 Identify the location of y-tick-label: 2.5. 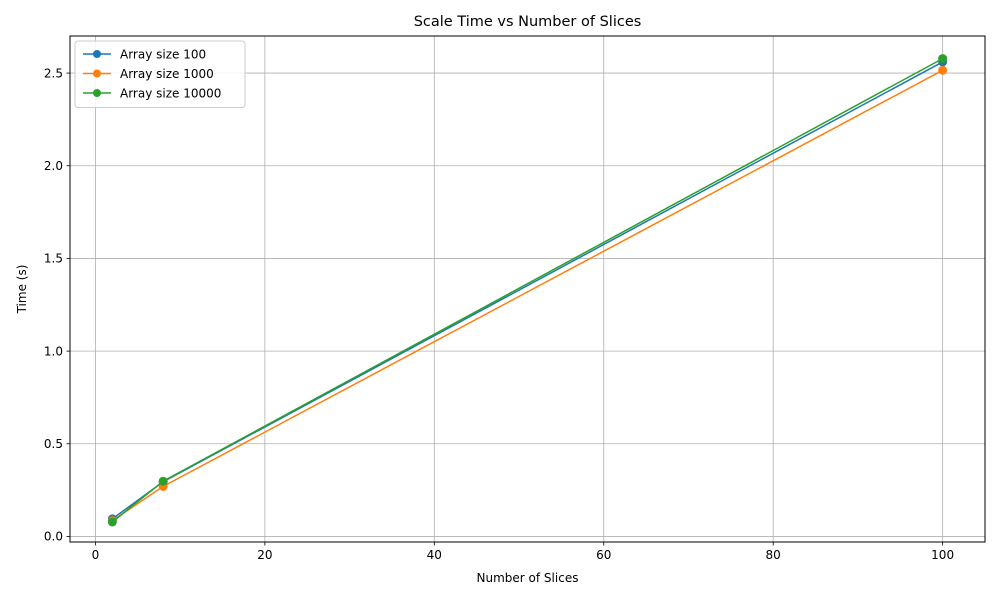
(53, 73).